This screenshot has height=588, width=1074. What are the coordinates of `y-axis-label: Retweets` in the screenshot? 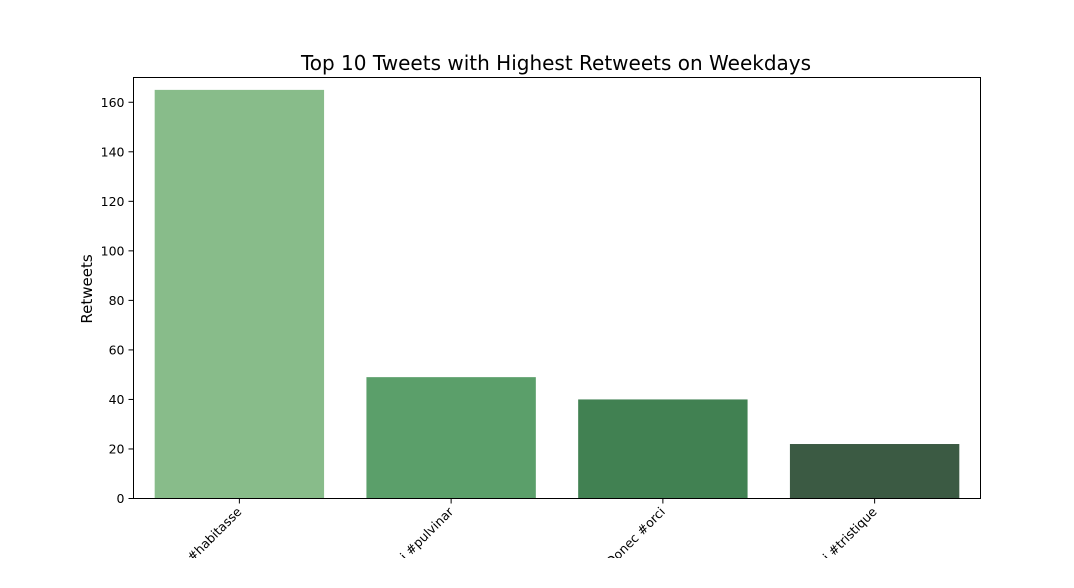 It's located at (87, 288).